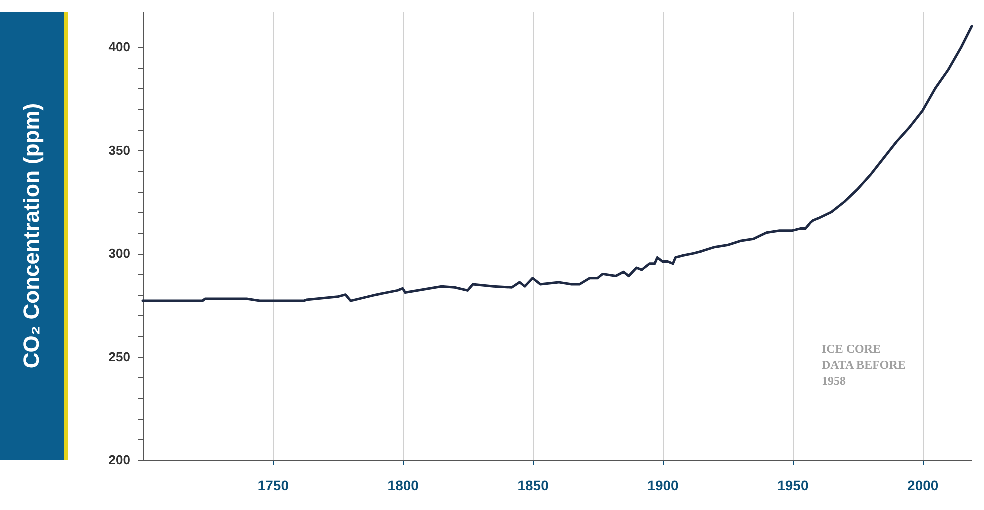  What do you see at coordinates (119, 150) in the screenshot?
I see `y-tick-label: 350` at bounding box center [119, 150].